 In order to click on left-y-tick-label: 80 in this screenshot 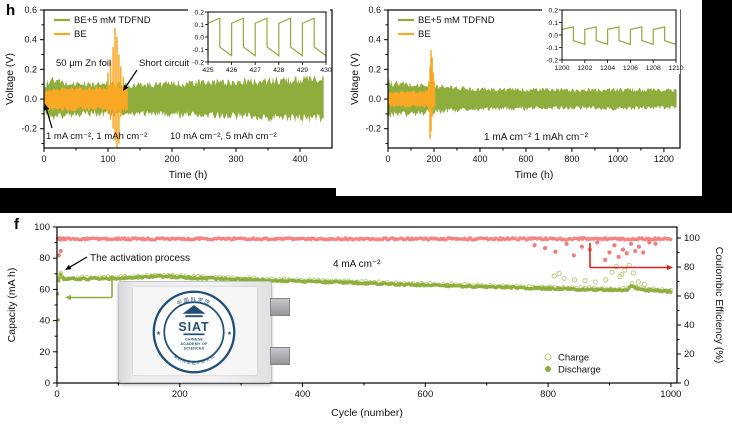, I will do `click(44, 258)`.